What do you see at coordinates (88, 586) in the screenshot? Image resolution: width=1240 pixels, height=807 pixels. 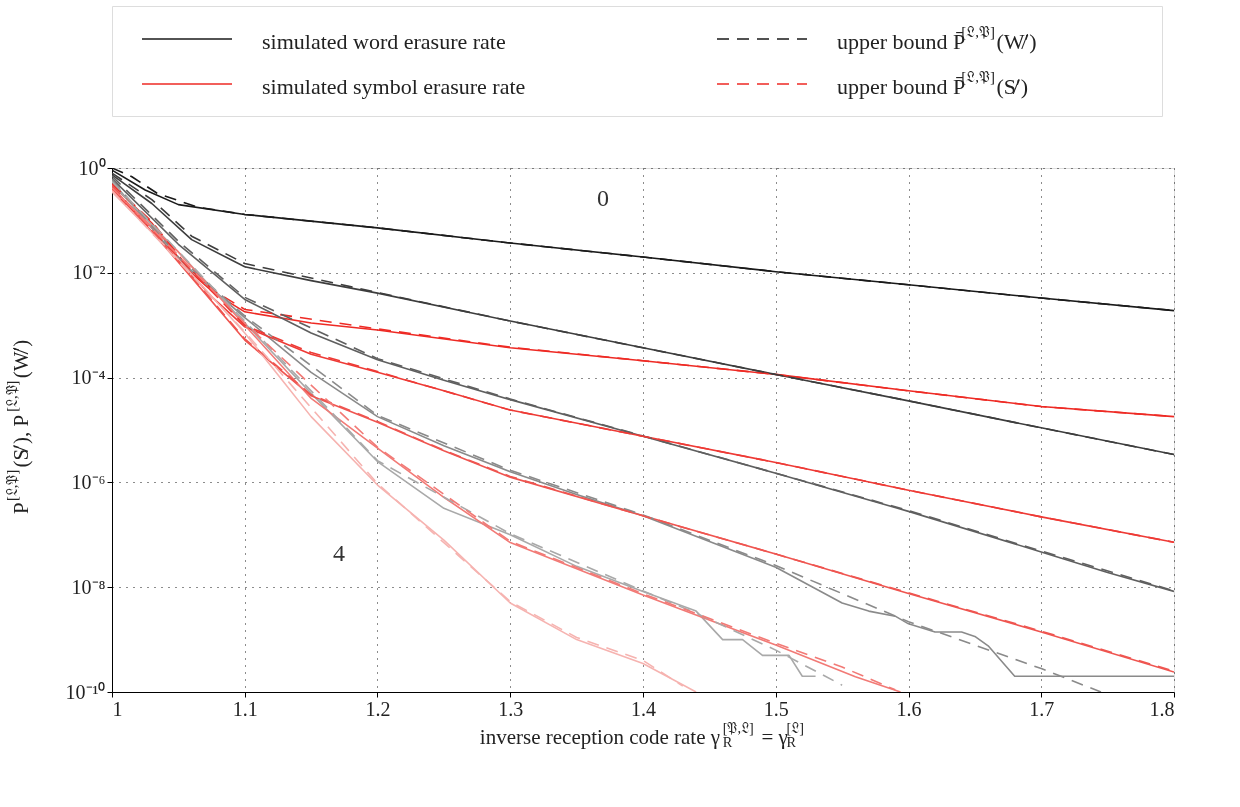 I see `y-tick-label: 10⁻⁸` at bounding box center [88, 586].